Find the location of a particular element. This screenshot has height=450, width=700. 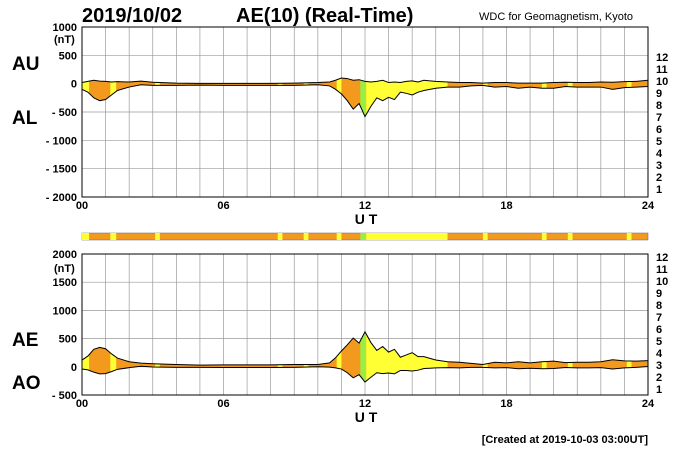

panel1-ytick-label: - 1500 is located at coordinates (61, 170).